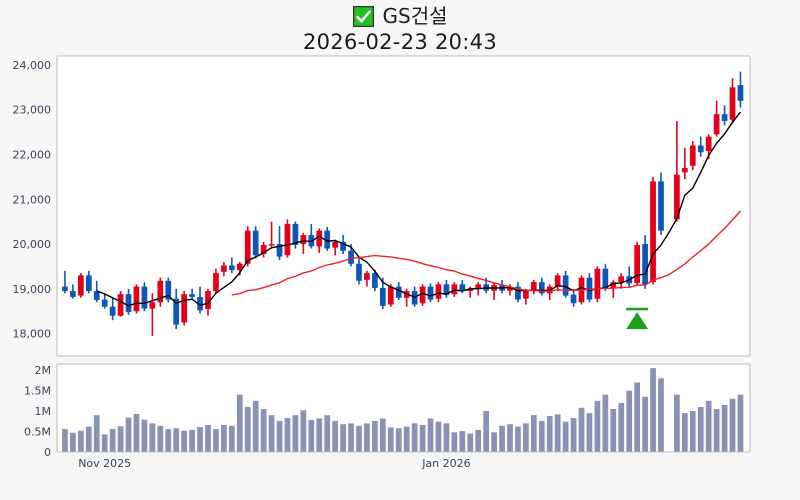  Describe the element at coordinates (486, 253) in the screenshot. I see `moving-average-long-line` at that location.